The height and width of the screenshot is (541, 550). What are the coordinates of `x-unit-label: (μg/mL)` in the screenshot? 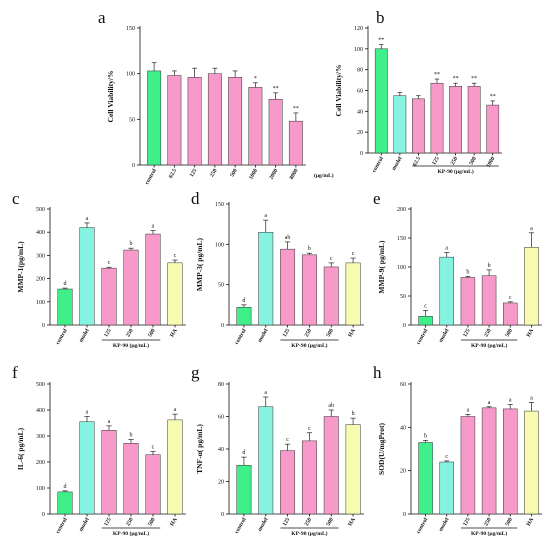 It's located at (324, 175).